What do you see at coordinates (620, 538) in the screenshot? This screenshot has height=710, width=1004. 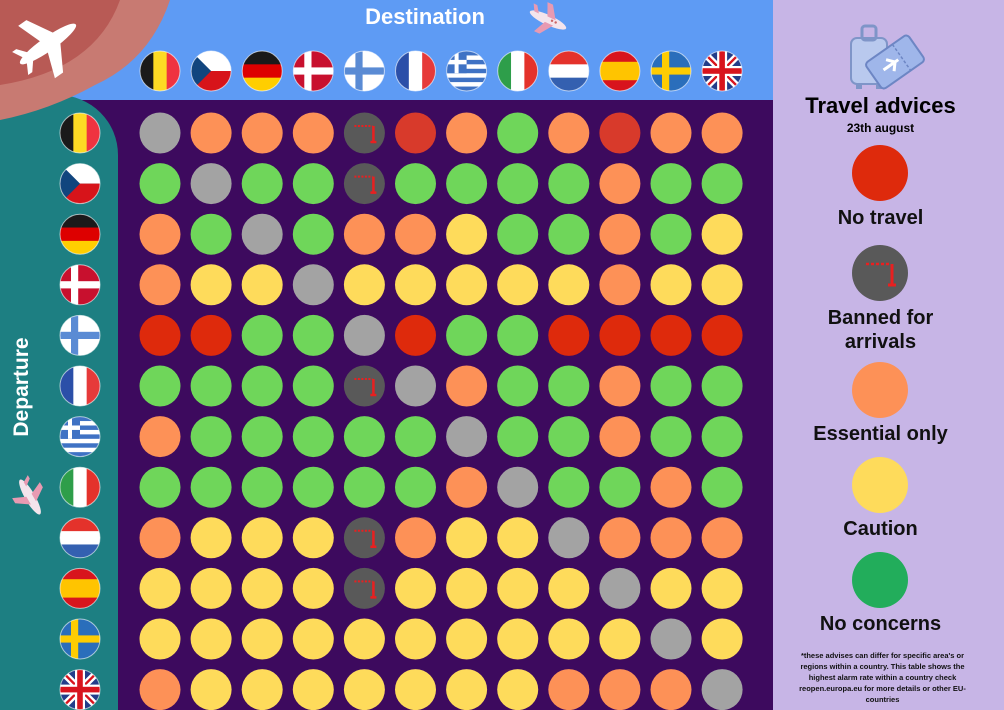 I see `matrix-cell-netherlands-to-spain` at bounding box center [620, 538].